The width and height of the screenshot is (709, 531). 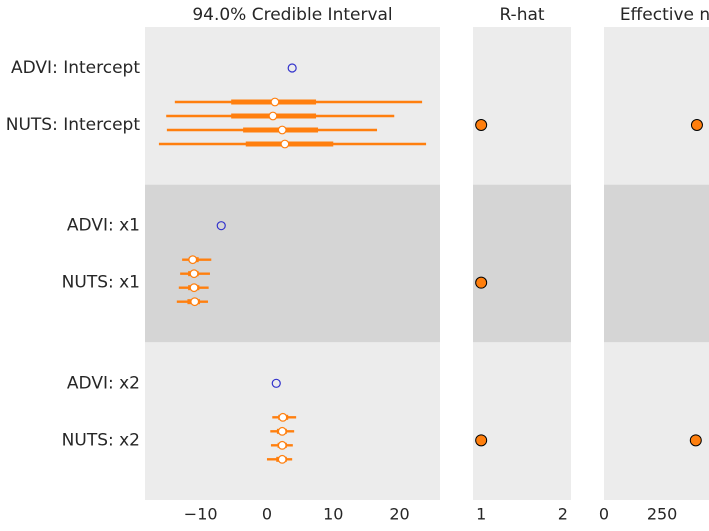 I want to click on panel-title: R-hat, so click(x=521, y=15).